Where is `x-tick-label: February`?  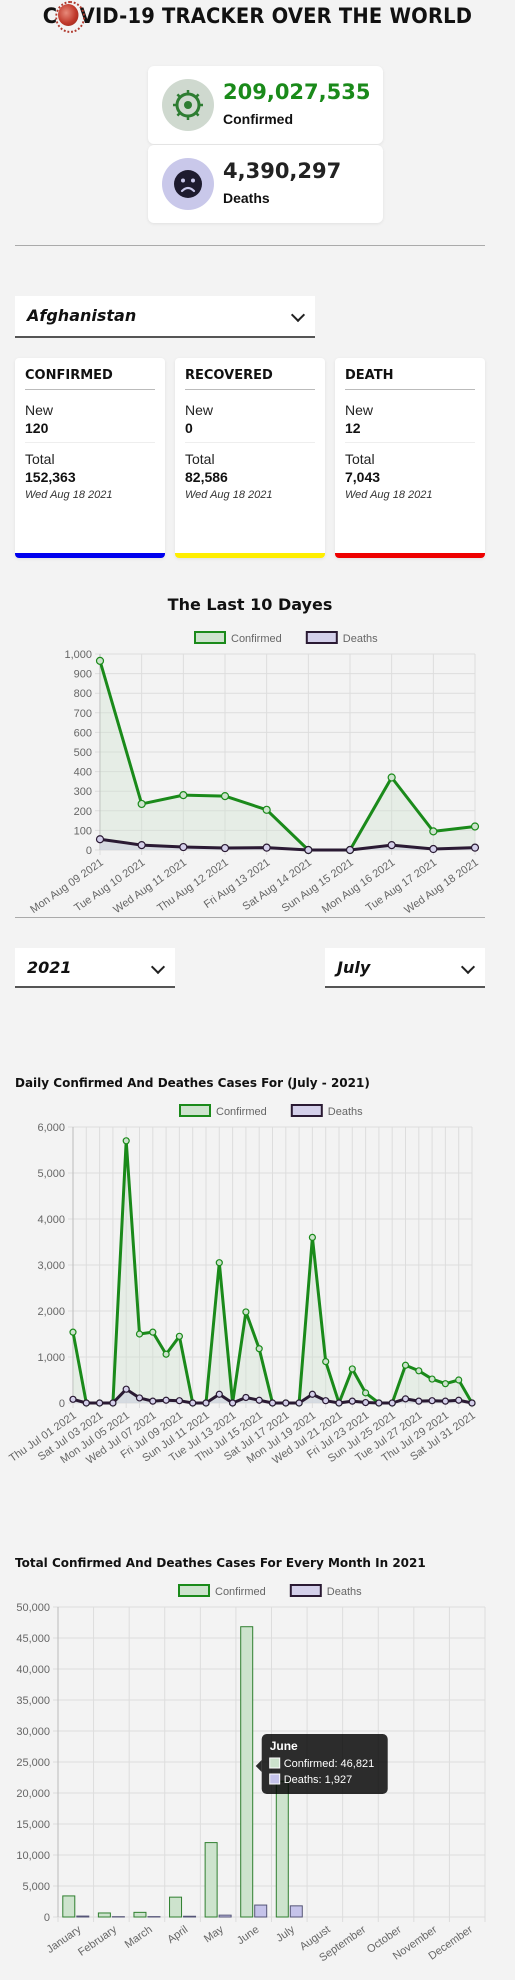
x-tick-label: February is located at coordinates (97, 1940).